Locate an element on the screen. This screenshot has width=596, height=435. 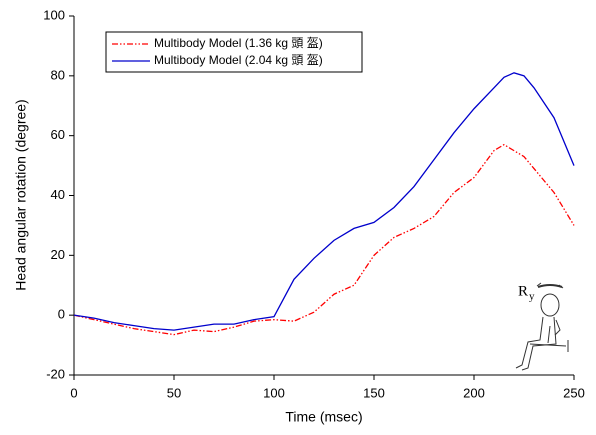
x-tick-label: 50 is located at coordinates (174, 392).